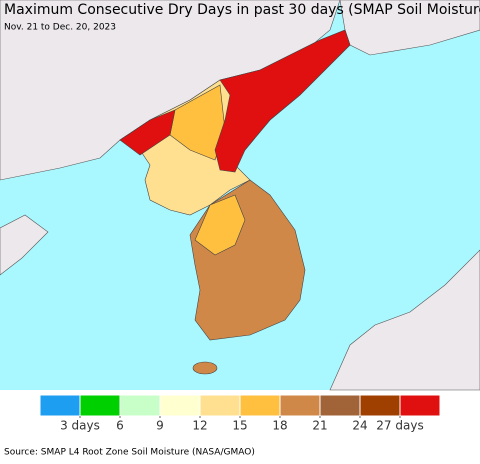 The image size is (480, 464). What do you see at coordinates (399, 426) in the screenshot?
I see `legend-tick-label: 27 days` at bounding box center [399, 426].